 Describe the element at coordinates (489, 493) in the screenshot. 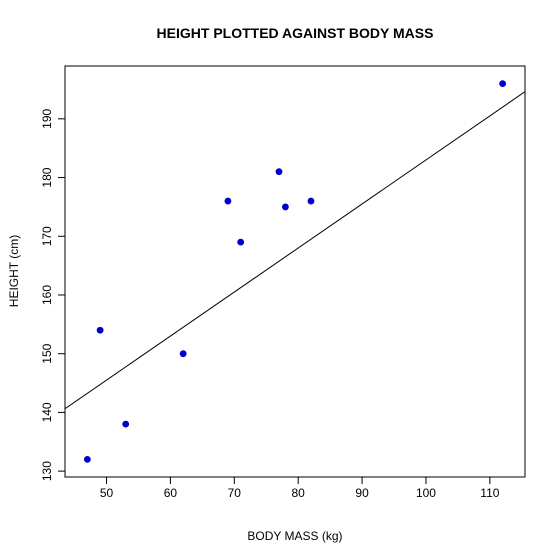

I see `x-tick-label: 110` at that location.